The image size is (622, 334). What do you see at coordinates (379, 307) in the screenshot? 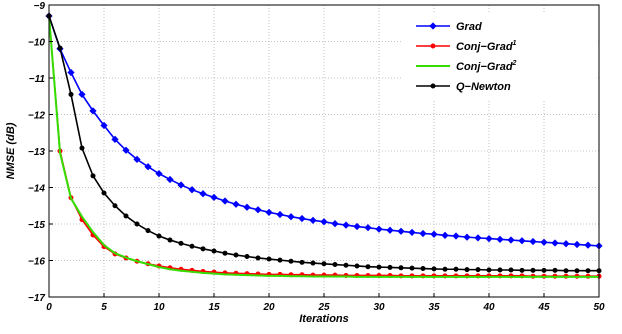
I see `x-tick-label: 30` at bounding box center [379, 307].